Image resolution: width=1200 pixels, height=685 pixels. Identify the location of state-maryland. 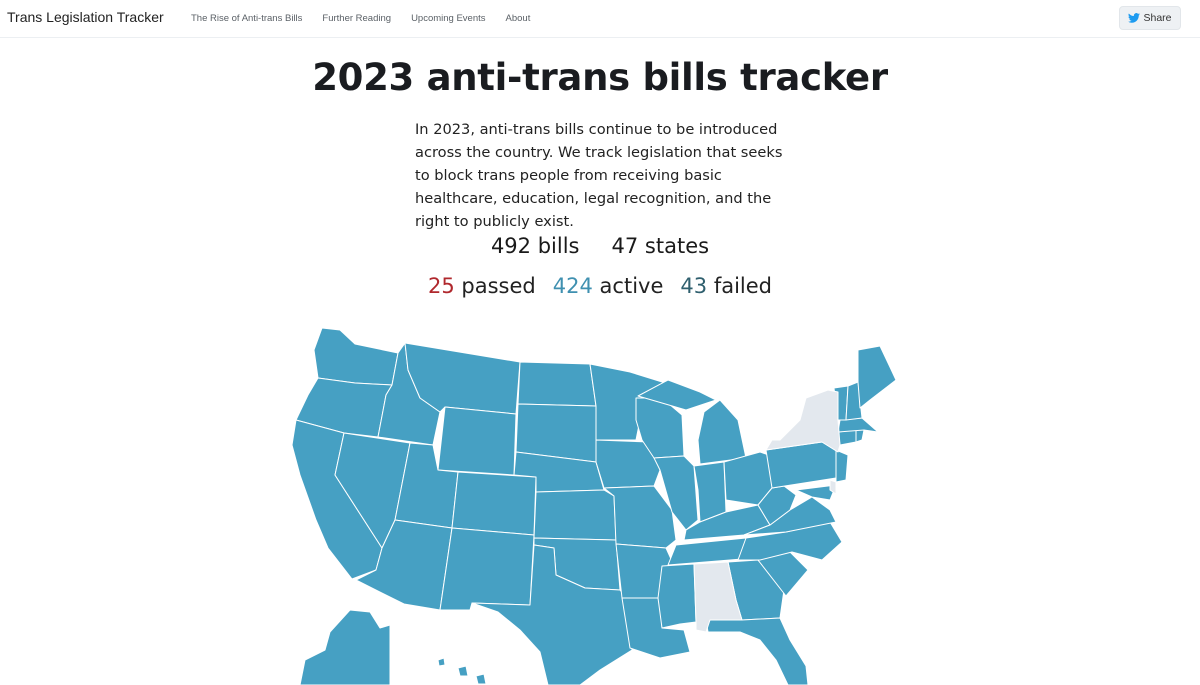
(816, 492).